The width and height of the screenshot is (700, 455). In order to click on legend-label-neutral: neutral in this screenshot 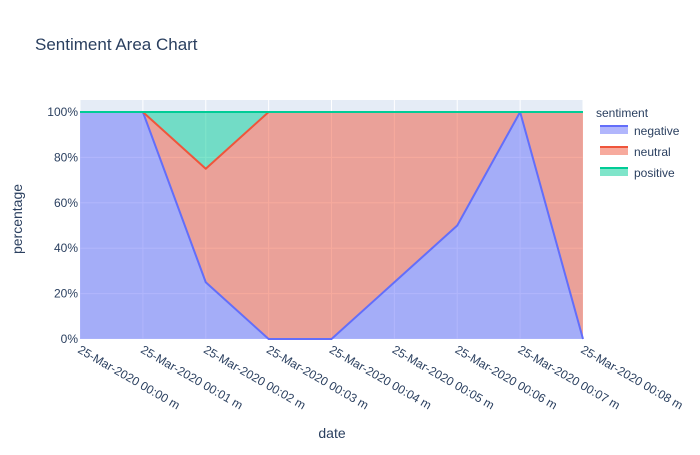, I will do `click(652, 152)`.